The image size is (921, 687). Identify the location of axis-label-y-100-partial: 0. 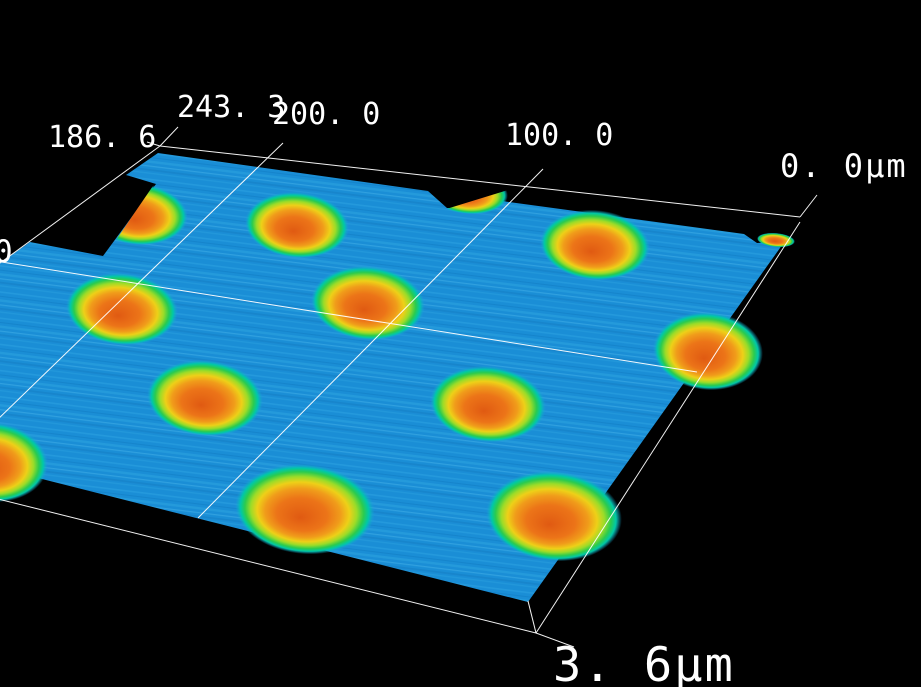
(6, 252).